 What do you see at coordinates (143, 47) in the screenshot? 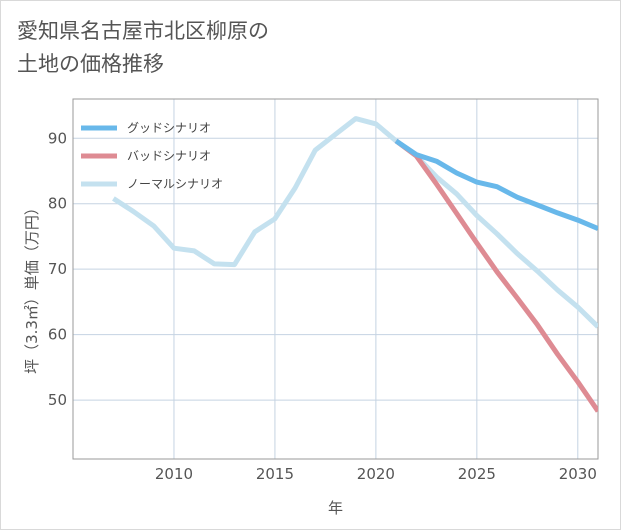
I see `chart-title: 愛知県名古屋市北区柳原の 土地の価格推移` at bounding box center [143, 47].